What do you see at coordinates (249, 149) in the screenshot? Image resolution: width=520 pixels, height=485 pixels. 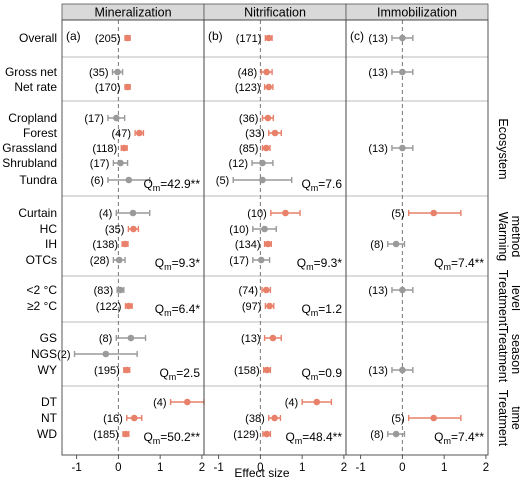 I see `sample-size-label: (85)` at bounding box center [249, 149].